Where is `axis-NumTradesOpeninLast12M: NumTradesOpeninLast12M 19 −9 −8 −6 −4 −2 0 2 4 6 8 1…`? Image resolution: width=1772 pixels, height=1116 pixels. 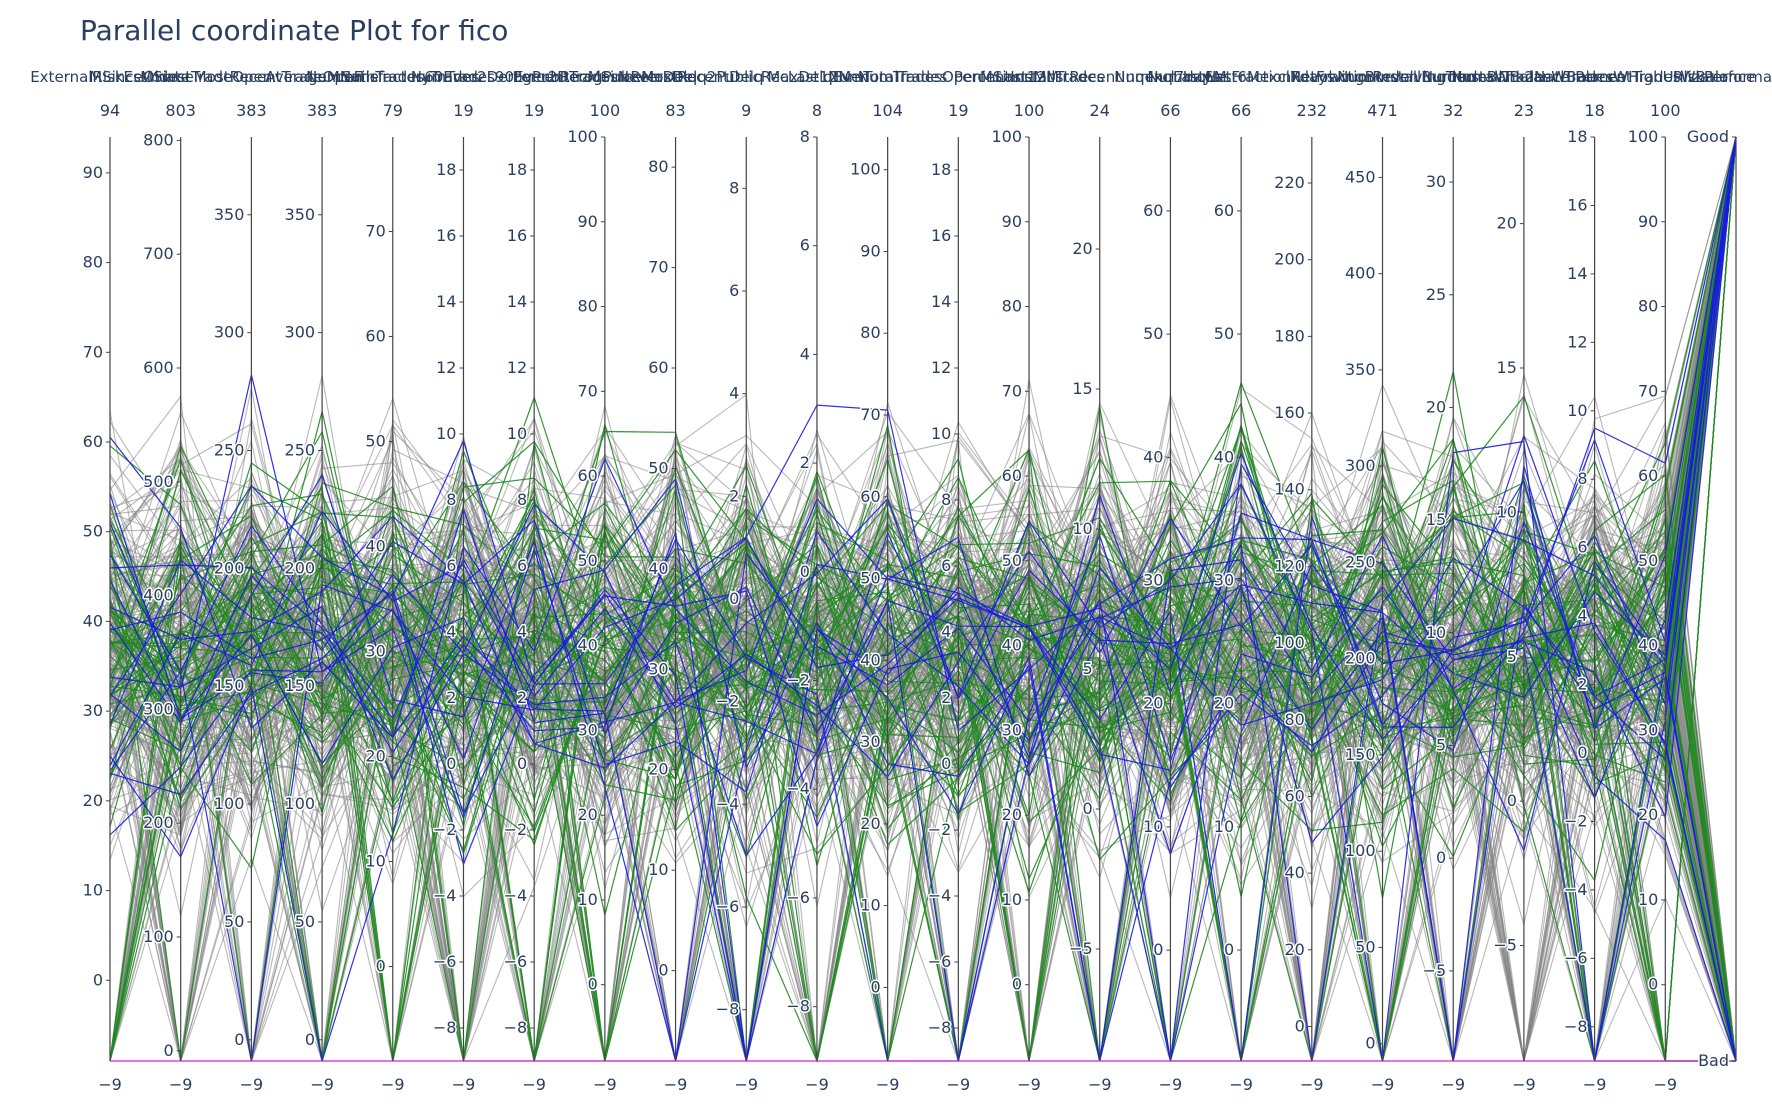
axis-NumTradesOpeninLast12M: NumTradesOpeninLast12M 19 −9 −8 −6 −4 −2 0 2 4 6 8 1… is located at coordinates (958, 581).